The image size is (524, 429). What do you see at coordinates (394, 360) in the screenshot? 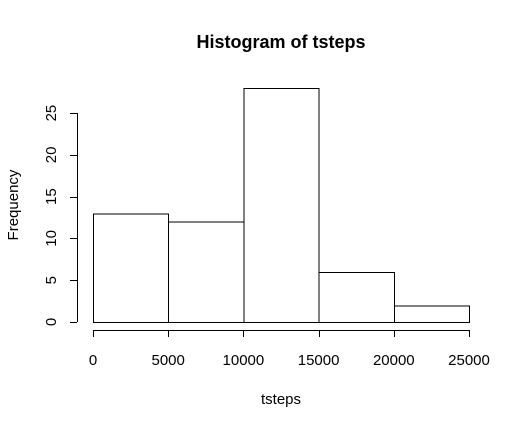
I see `x-tick-label: 20000` at bounding box center [394, 360].